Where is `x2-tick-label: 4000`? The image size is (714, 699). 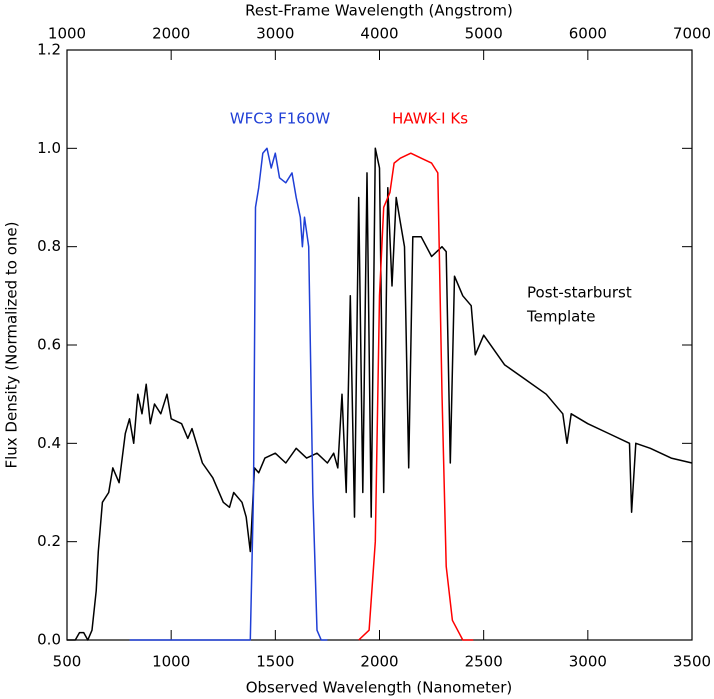
x2-tick-label: 4000 is located at coordinates (379, 34).